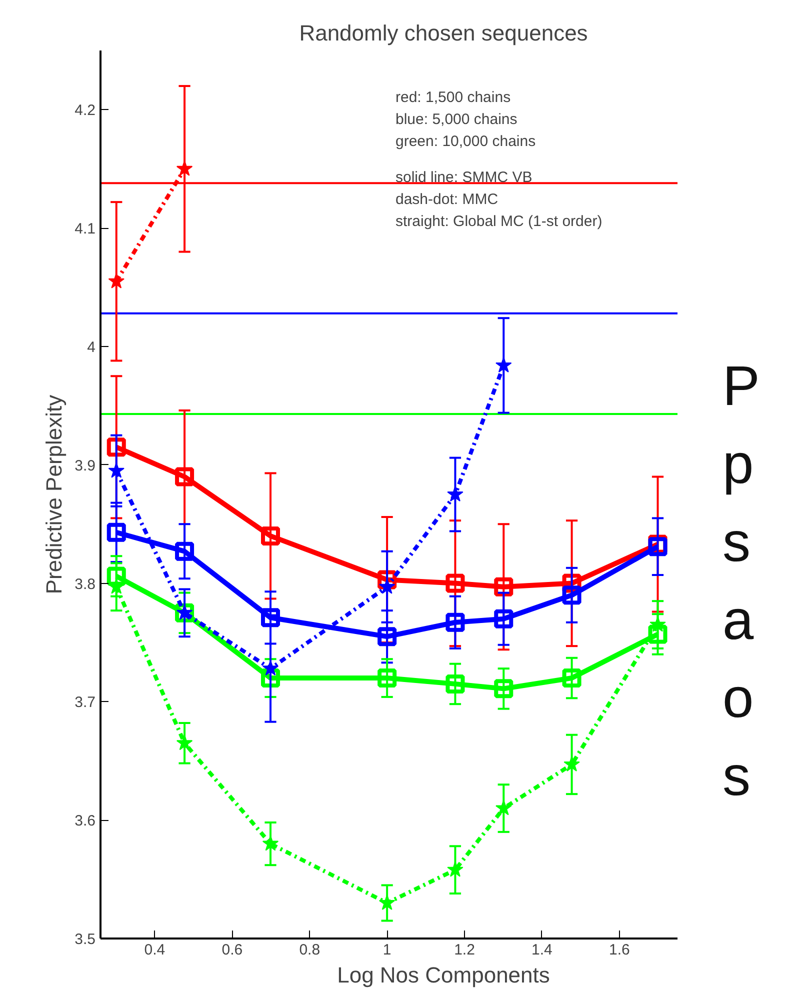  I want to click on x-axis-title: Log Nos Components, so click(443, 975).